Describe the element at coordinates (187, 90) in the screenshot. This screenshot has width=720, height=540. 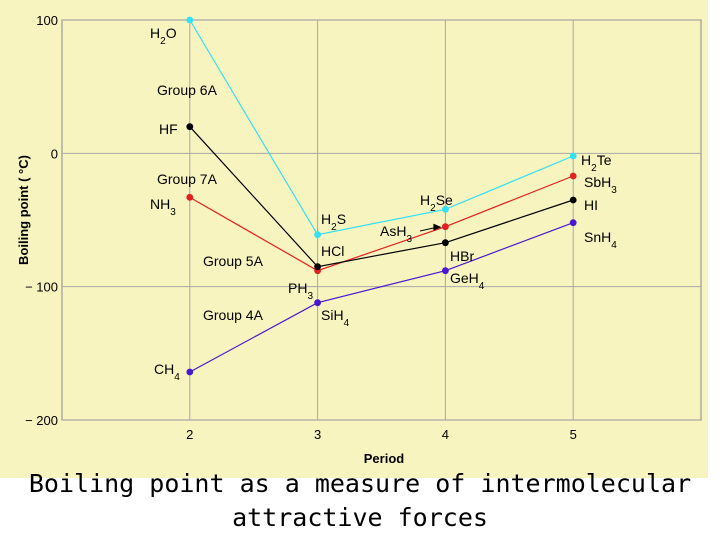
I see `group-label: Group 6A` at that location.